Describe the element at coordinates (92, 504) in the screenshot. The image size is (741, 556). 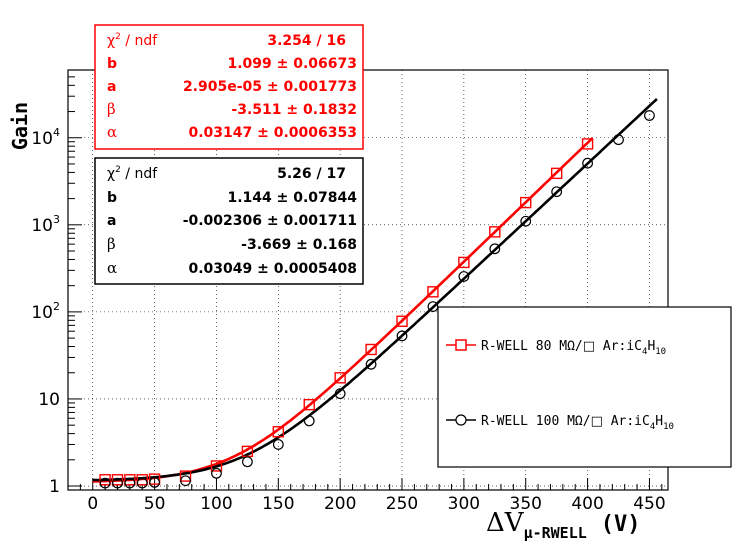
I see `x-tick-label: 0` at that location.